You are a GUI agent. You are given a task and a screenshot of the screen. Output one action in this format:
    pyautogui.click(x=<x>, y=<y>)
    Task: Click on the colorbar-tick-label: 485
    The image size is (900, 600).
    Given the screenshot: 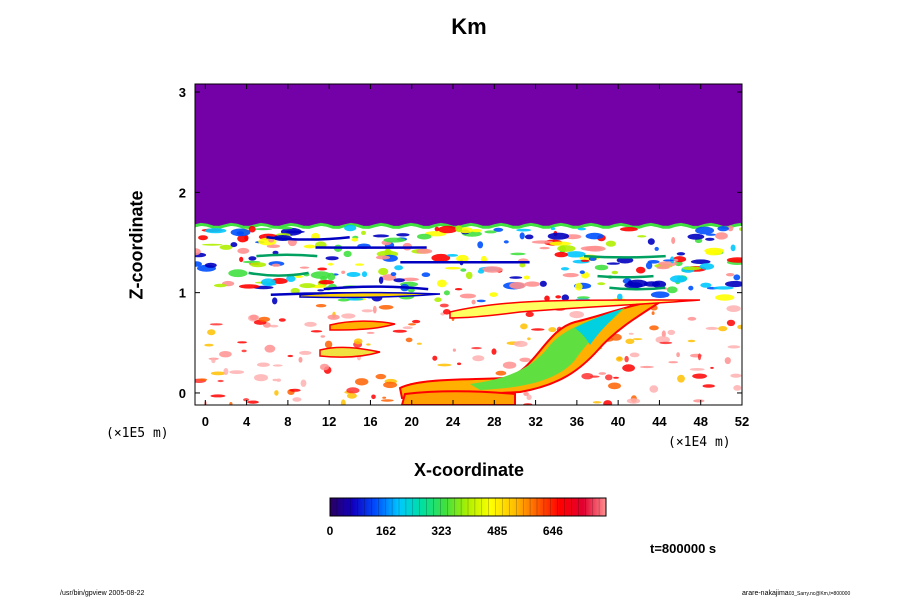 What is the action you would take?
    pyautogui.click(x=497, y=531)
    